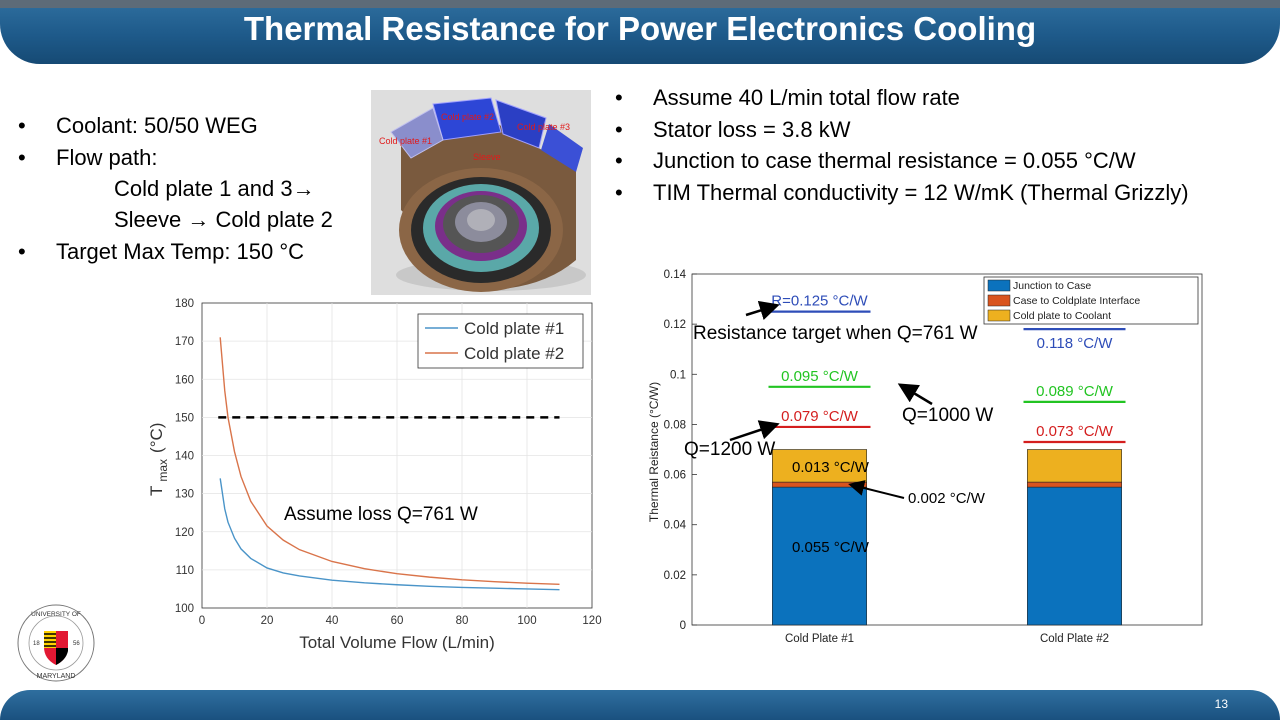  I want to click on line-chart-x-tick-label: 120, so click(591, 621).